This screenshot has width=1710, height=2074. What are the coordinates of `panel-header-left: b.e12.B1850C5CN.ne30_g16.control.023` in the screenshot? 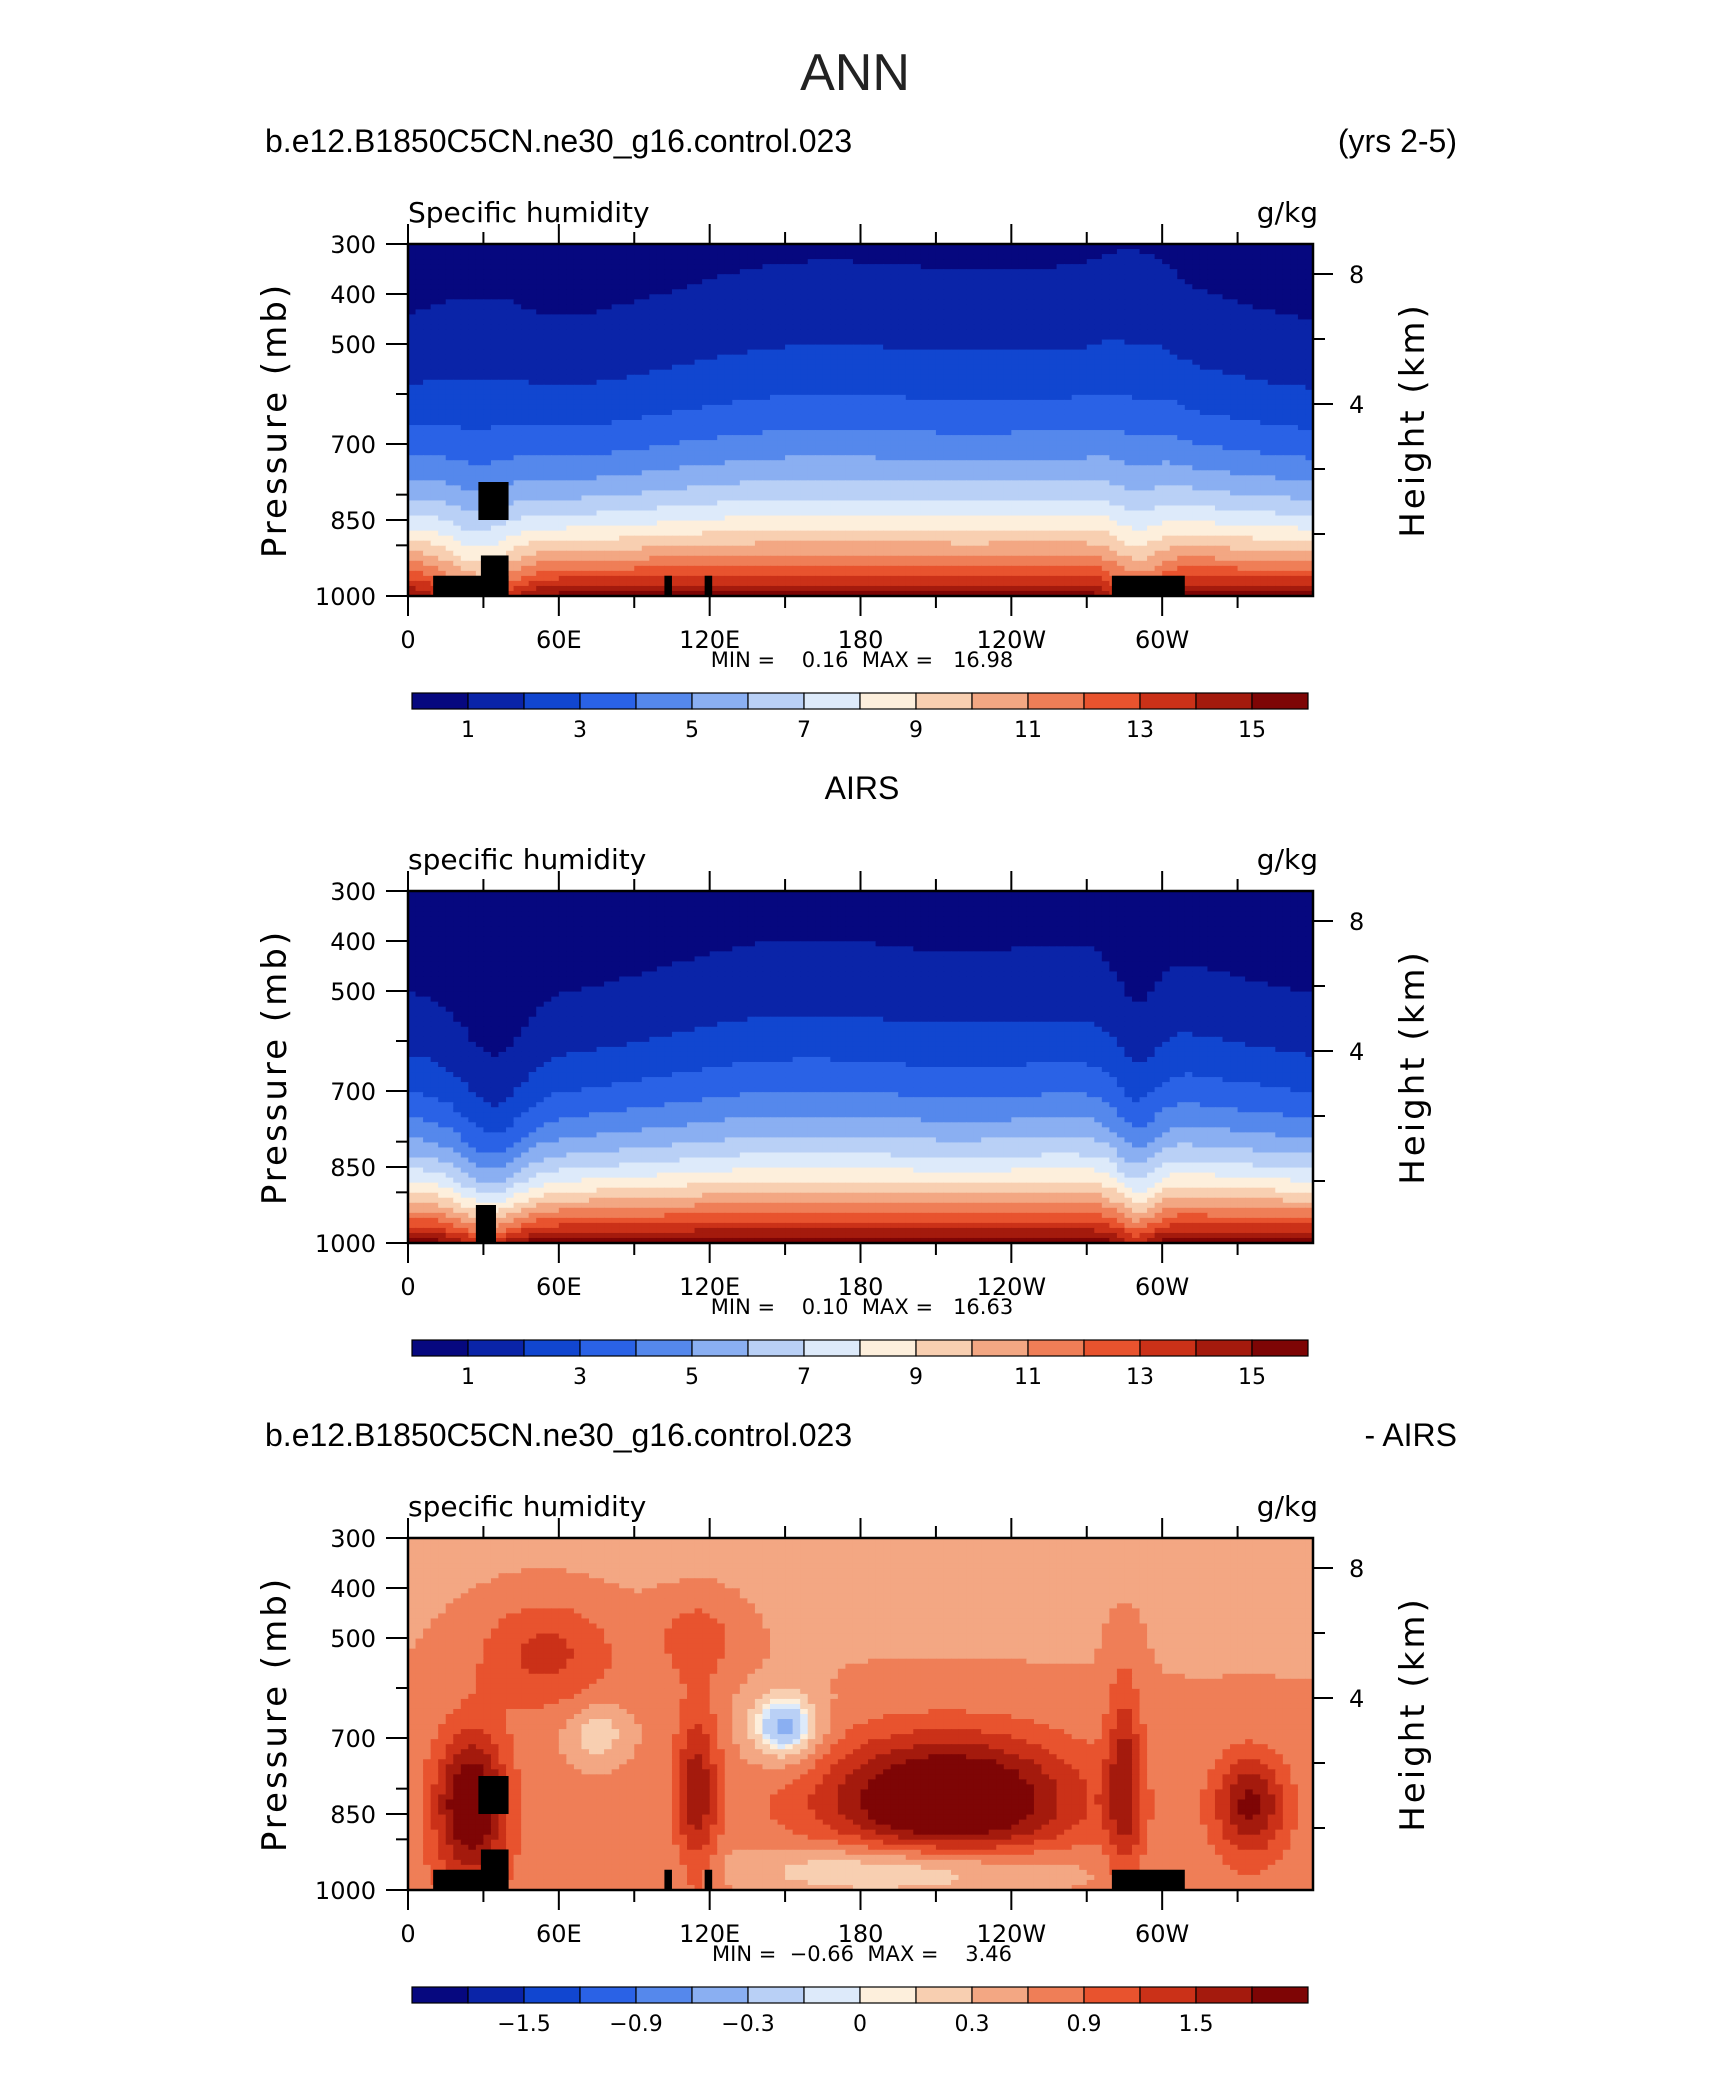 It's located at (558, 141).